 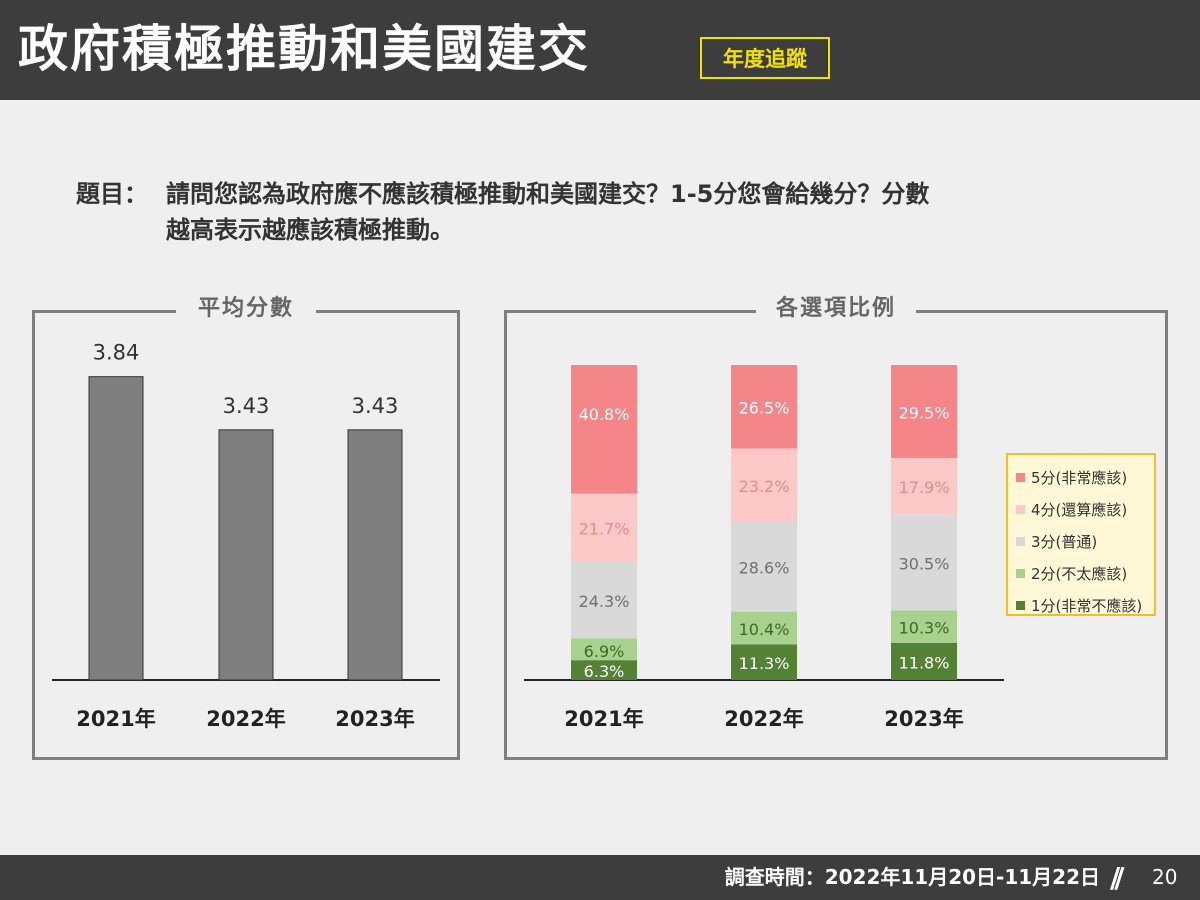 I want to click on stack-segment-label: 26.5%, so click(x=764, y=408).